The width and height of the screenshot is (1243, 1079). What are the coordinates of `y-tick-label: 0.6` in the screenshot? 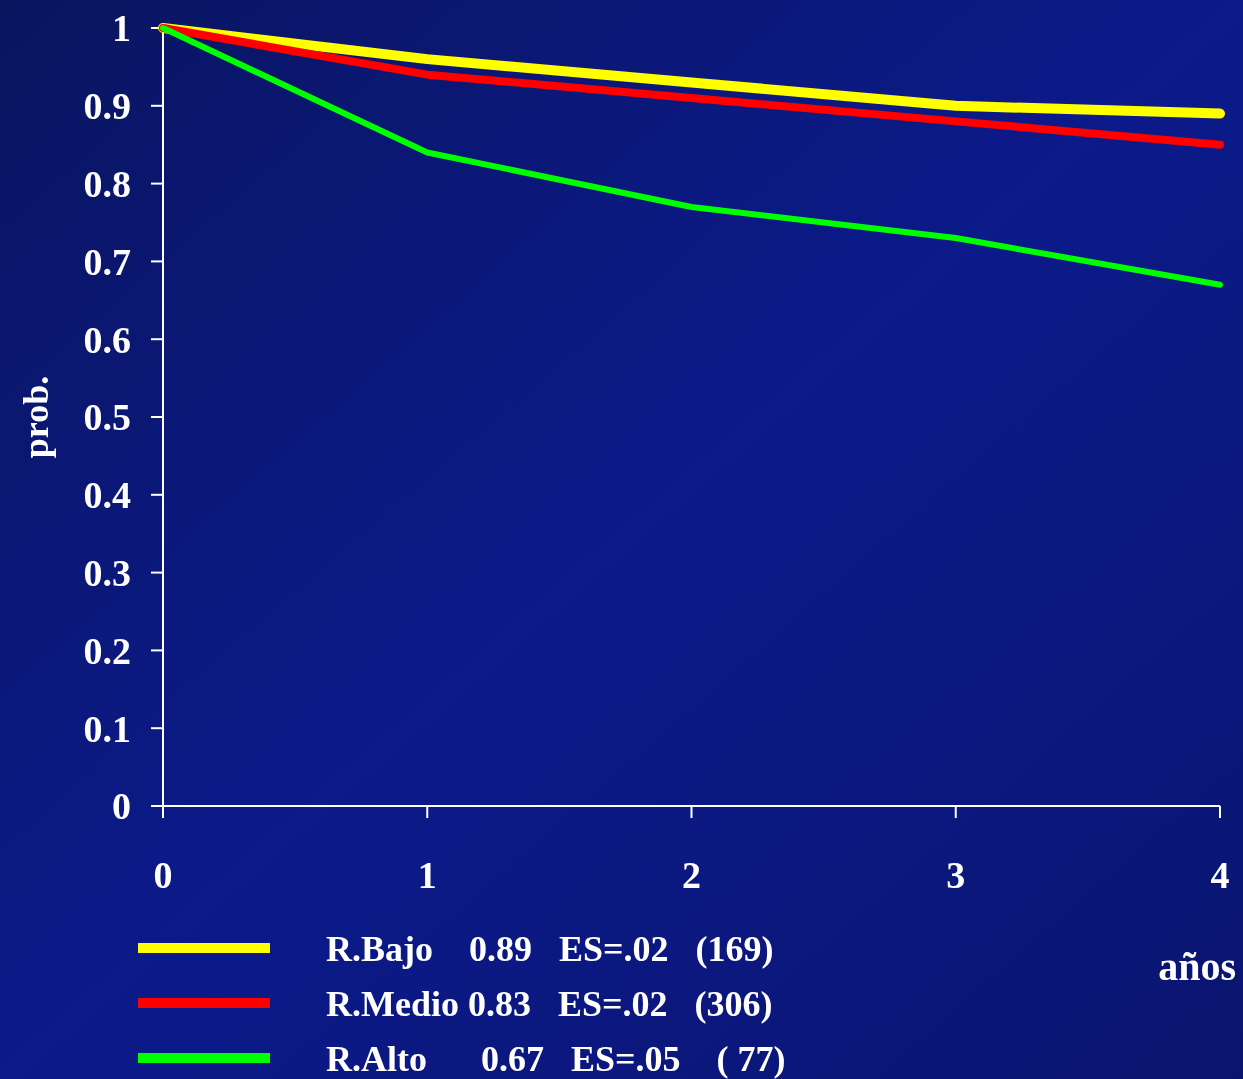 It's located at (107, 339).